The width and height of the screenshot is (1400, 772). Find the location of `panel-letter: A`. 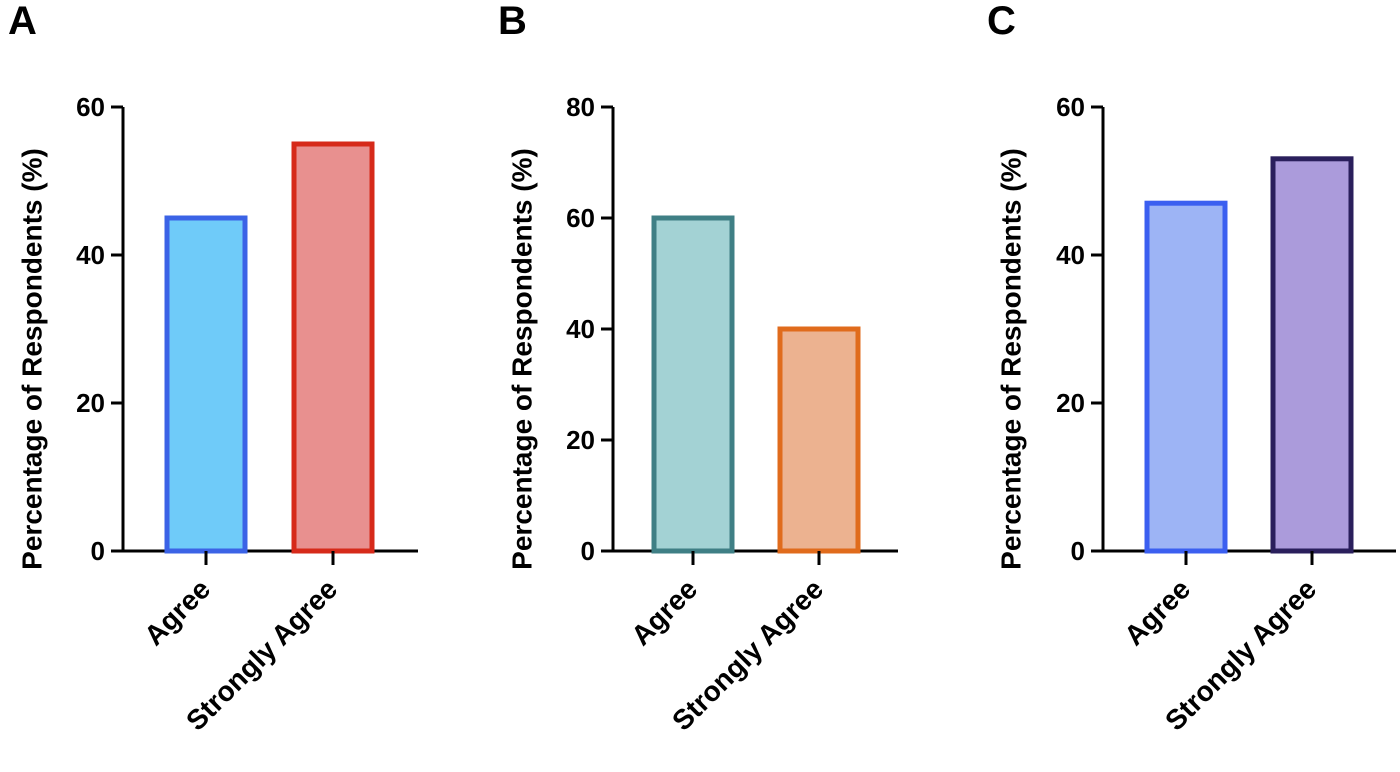

panel-letter: A is located at coordinates (22, 21).